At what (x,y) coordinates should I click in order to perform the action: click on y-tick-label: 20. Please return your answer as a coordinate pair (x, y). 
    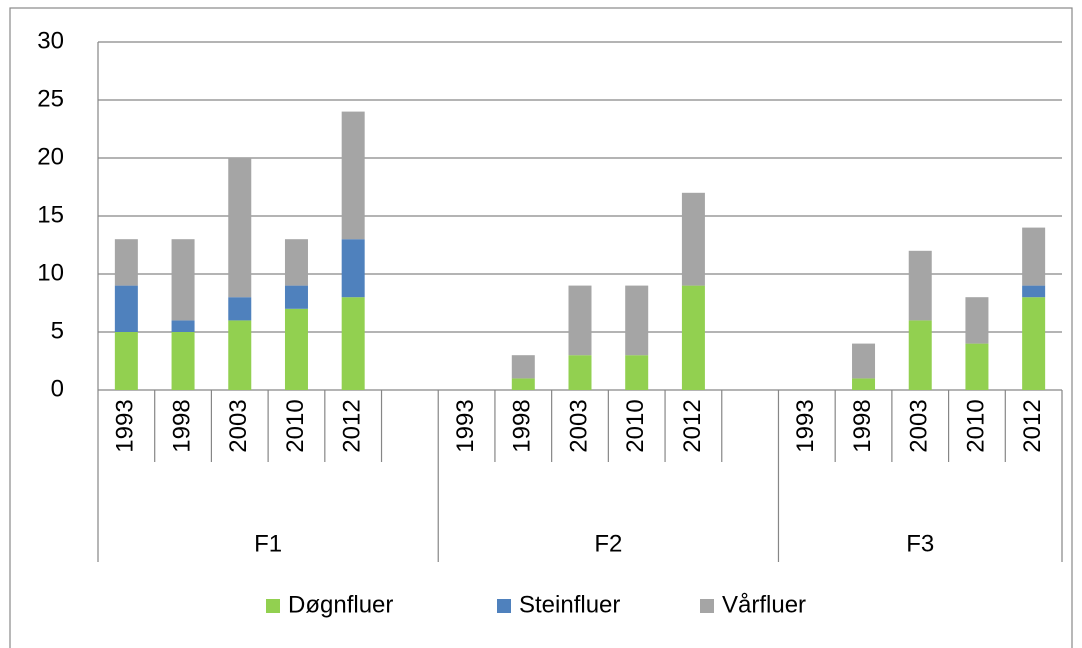
    Looking at the image, I should click on (50, 156).